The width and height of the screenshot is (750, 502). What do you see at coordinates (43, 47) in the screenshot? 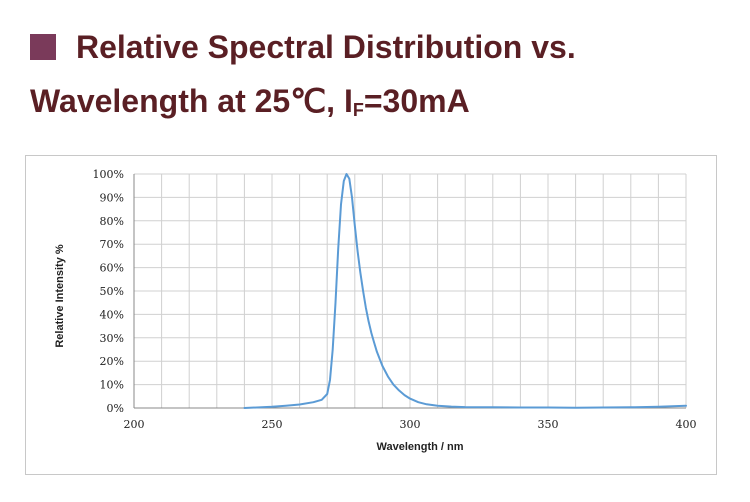
I see `square-bullet-icon` at bounding box center [43, 47].